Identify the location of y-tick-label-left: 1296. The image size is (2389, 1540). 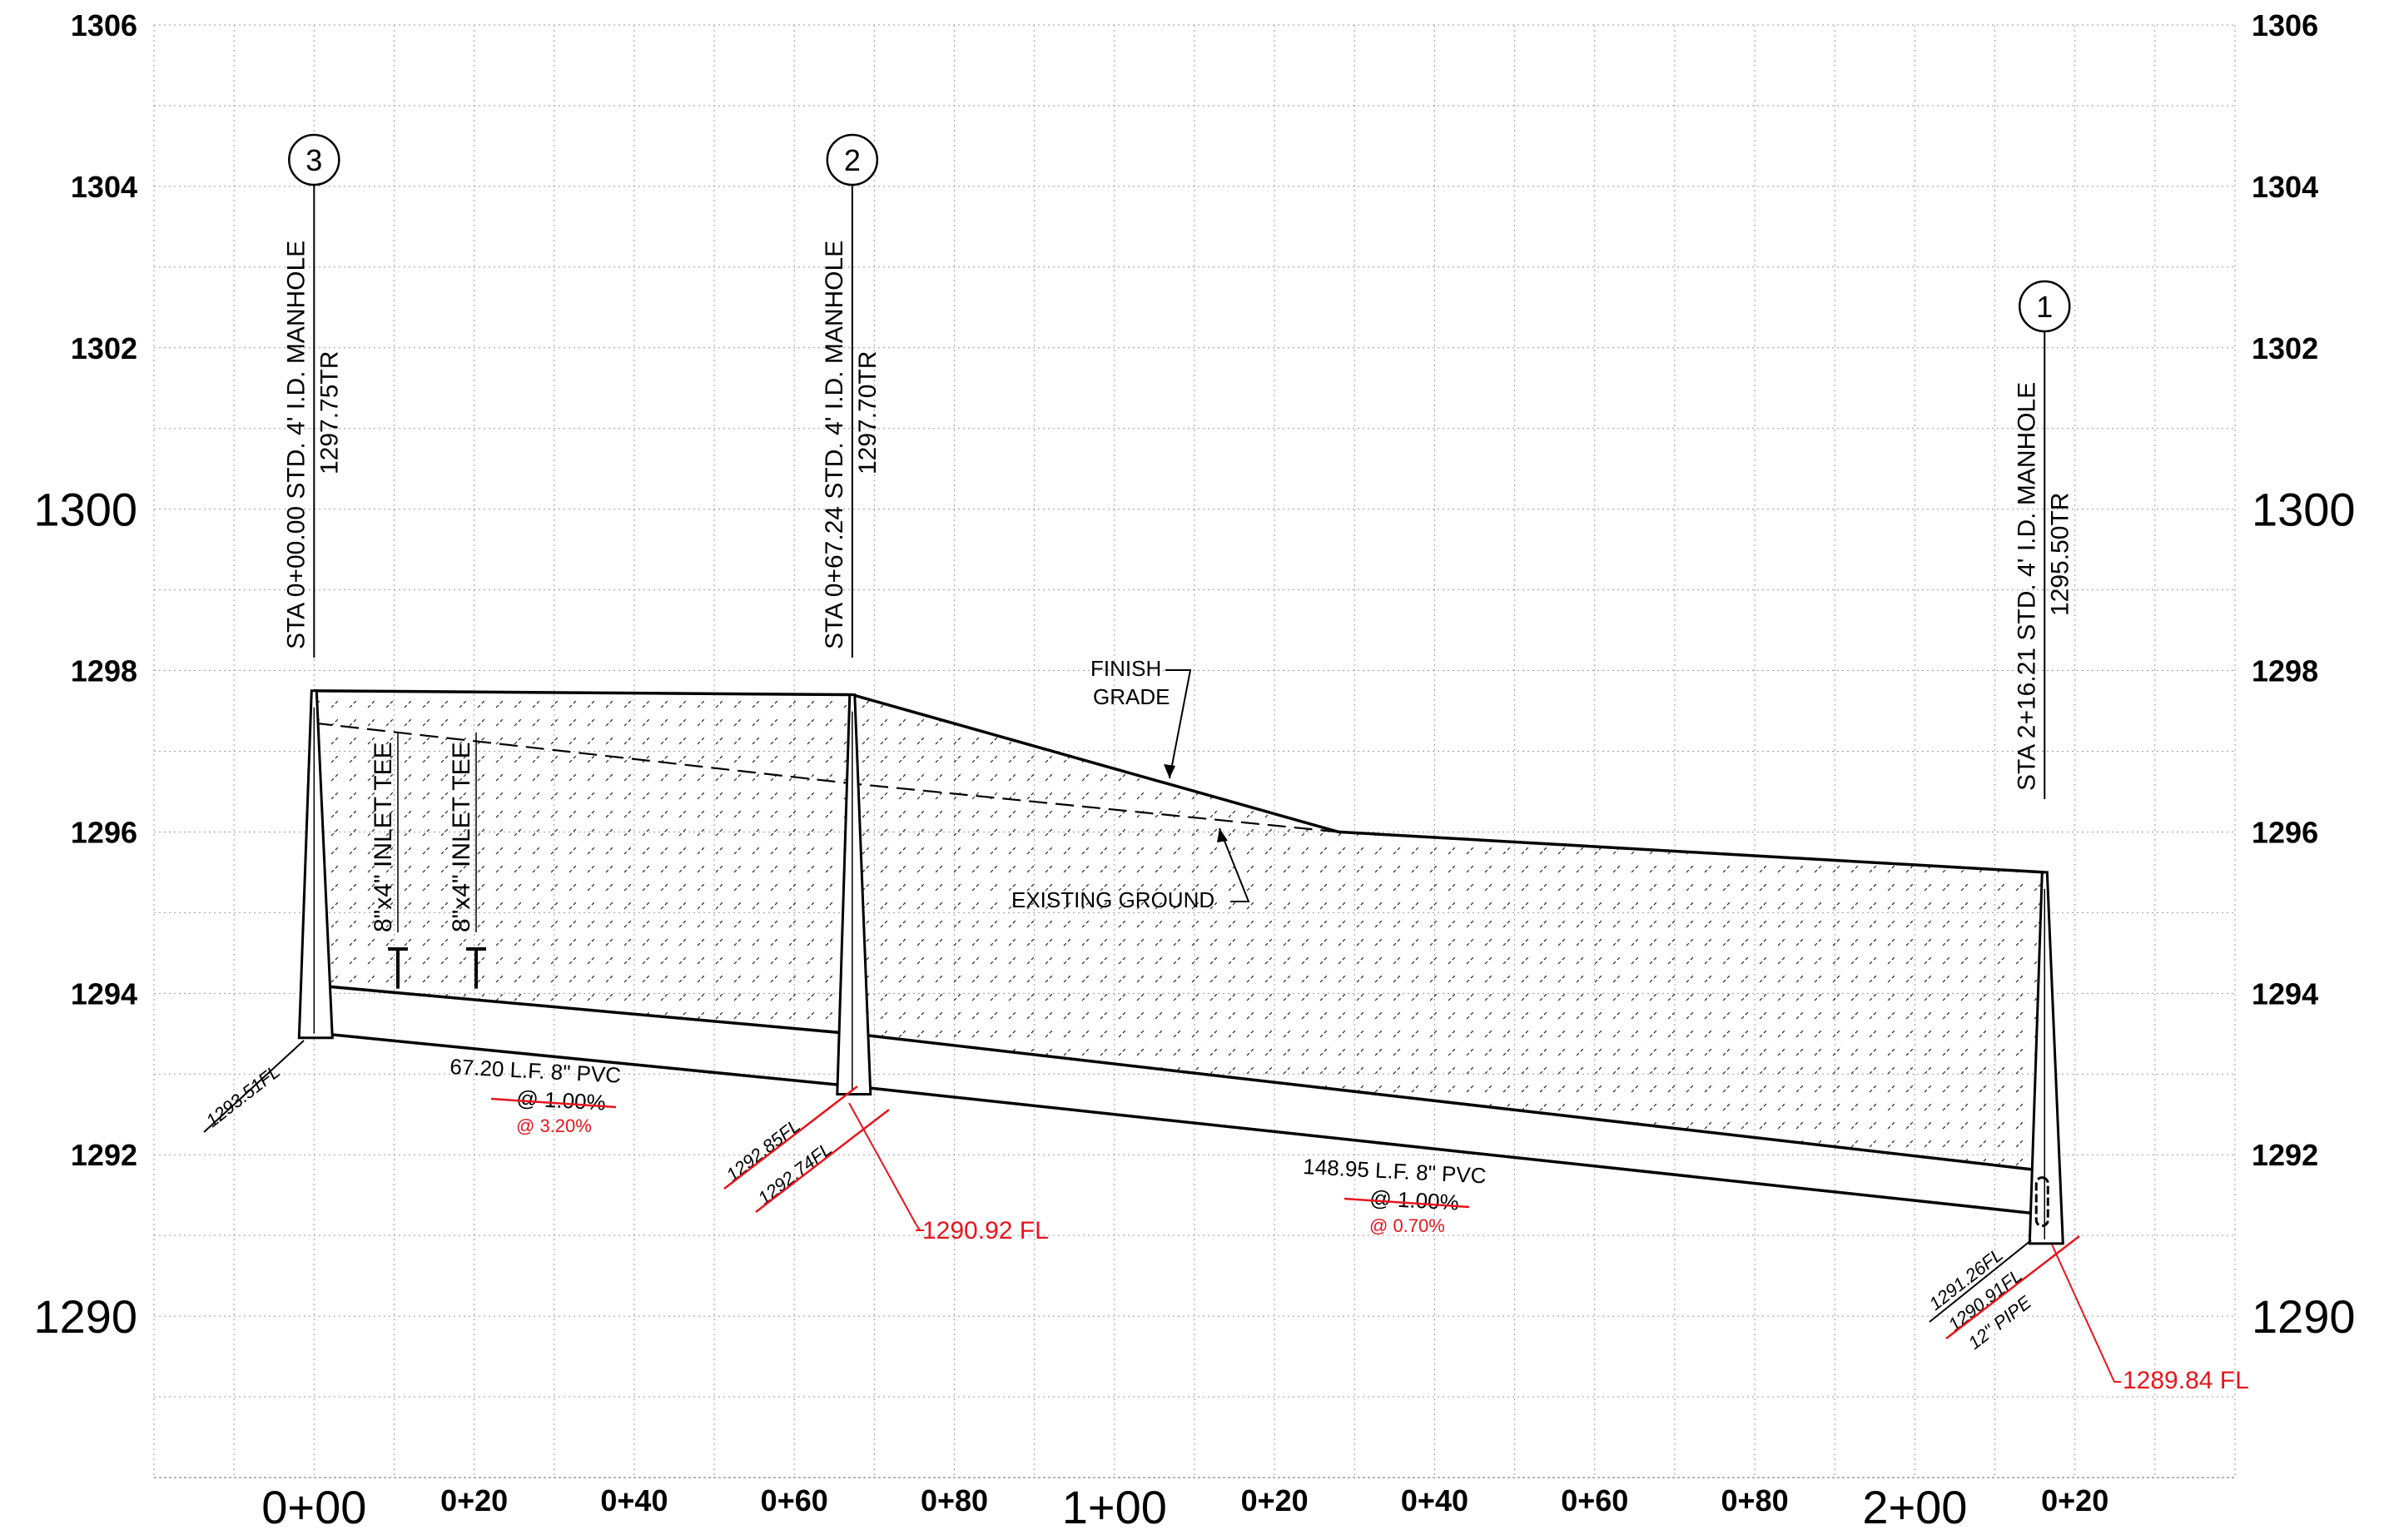
(104, 832).